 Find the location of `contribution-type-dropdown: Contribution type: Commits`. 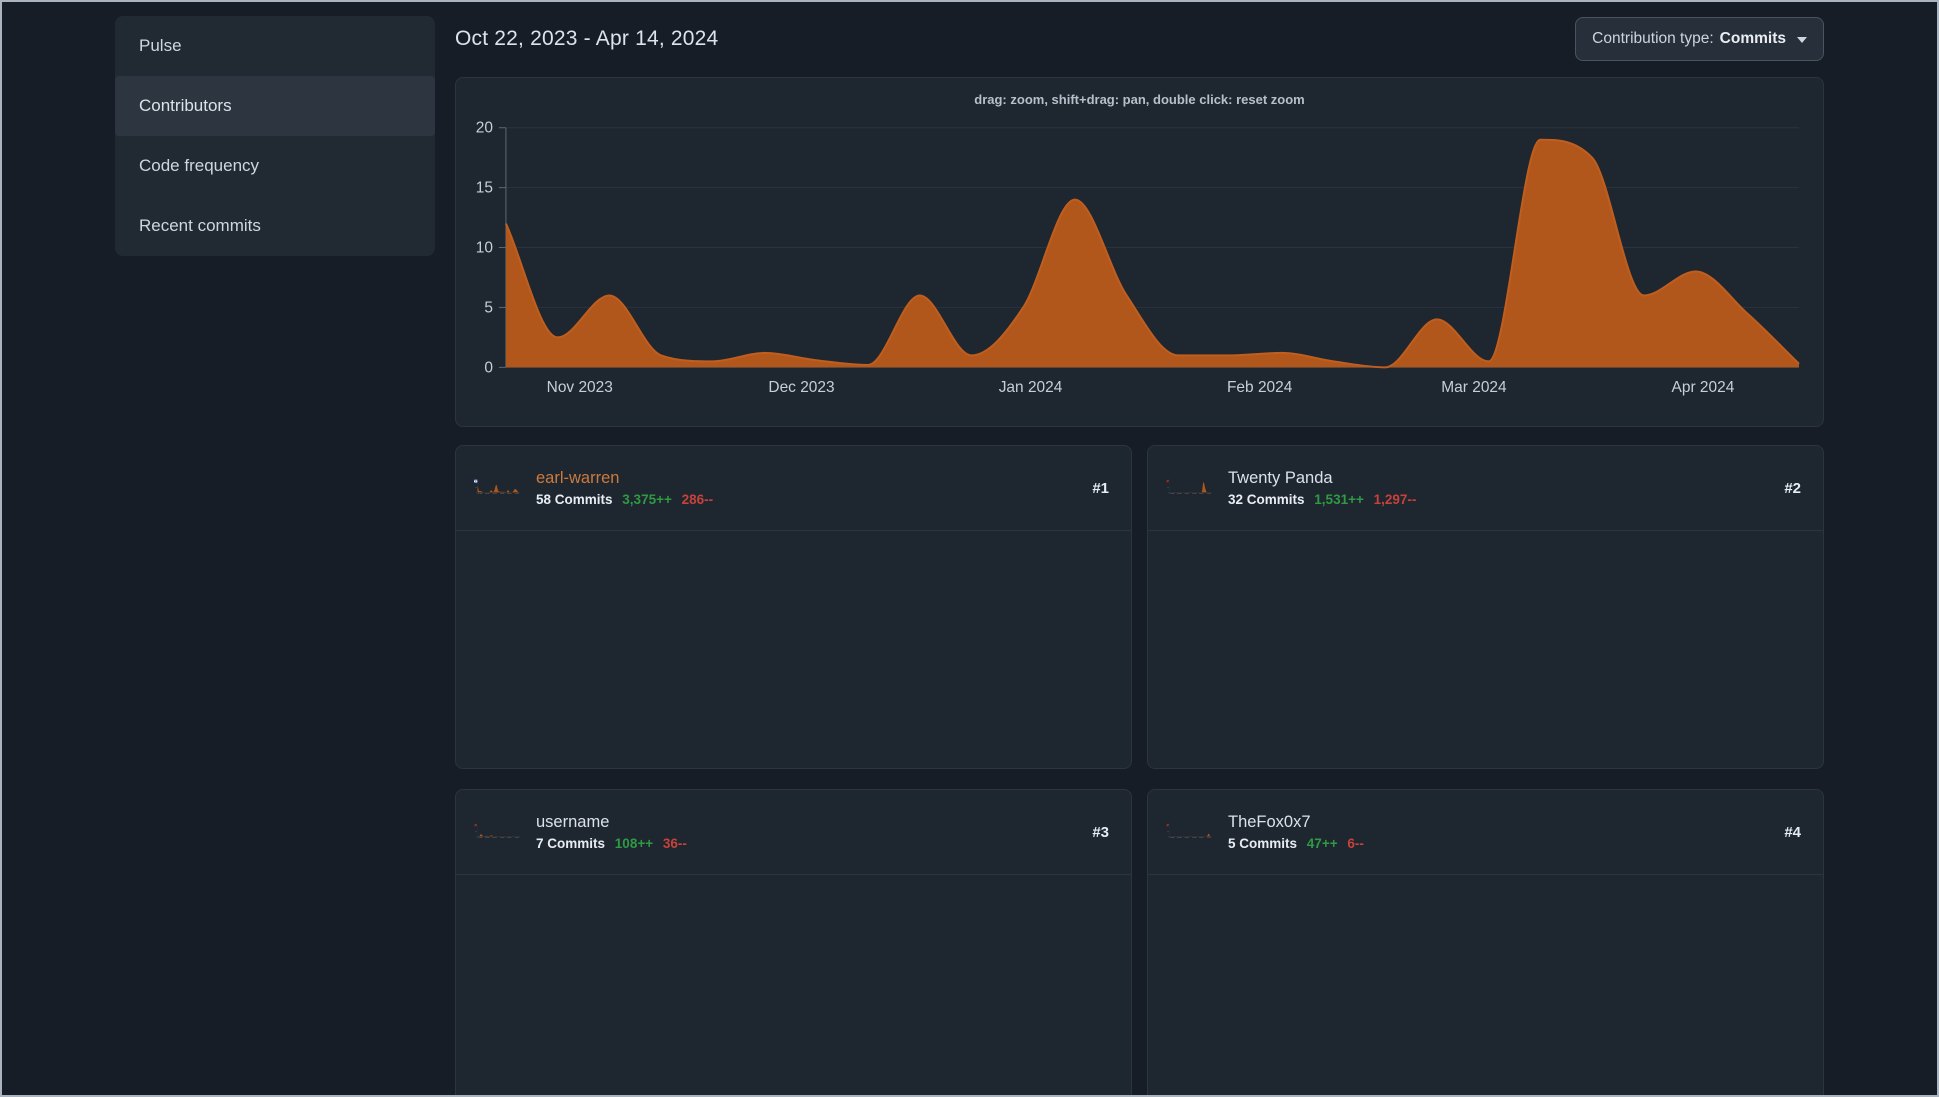

contribution-type-dropdown: Contribution type: Commits is located at coordinates (1699, 39).